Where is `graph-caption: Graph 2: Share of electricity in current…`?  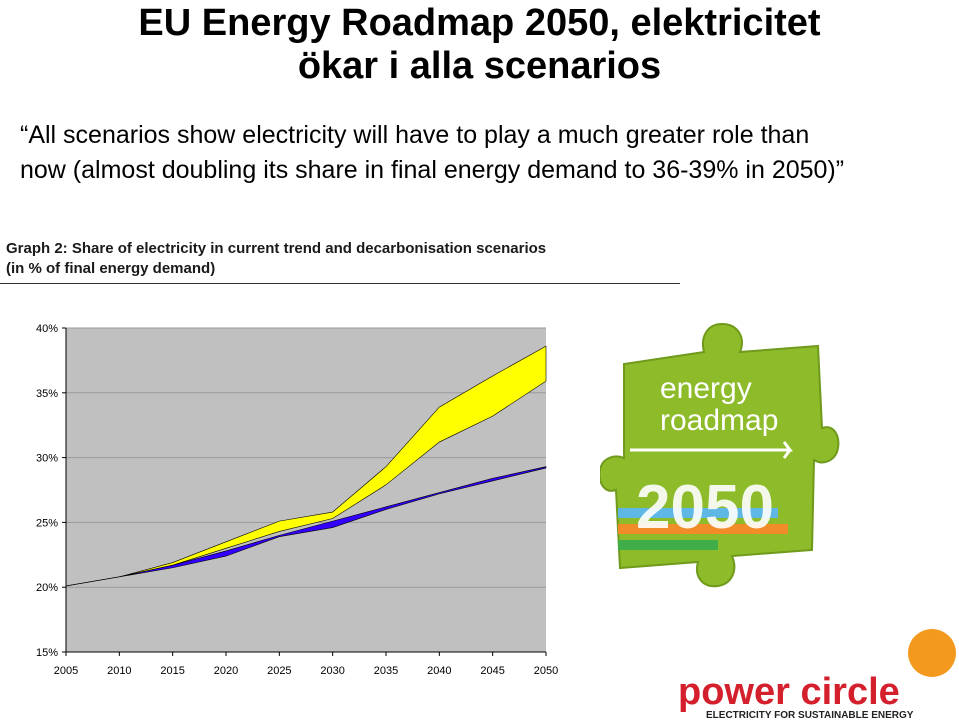 graph-caption: Graph 2: Share of electricity in current… is located at coordinates (276, 259).